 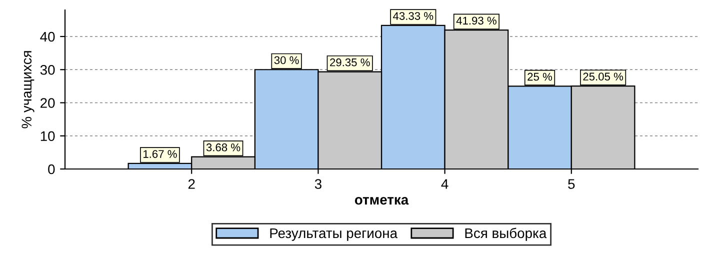 What do you see at coordinates (506, 234) in the screenshot?
I see `legend-label: Вся выборка` at bounding box center [506, 234].